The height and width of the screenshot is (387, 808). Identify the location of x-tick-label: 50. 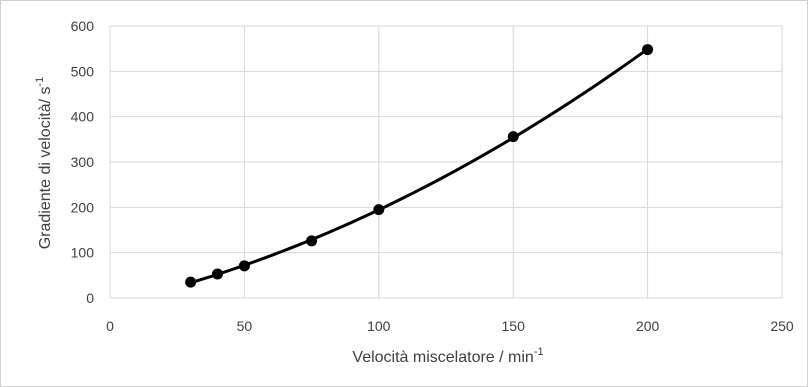
(245, 326).